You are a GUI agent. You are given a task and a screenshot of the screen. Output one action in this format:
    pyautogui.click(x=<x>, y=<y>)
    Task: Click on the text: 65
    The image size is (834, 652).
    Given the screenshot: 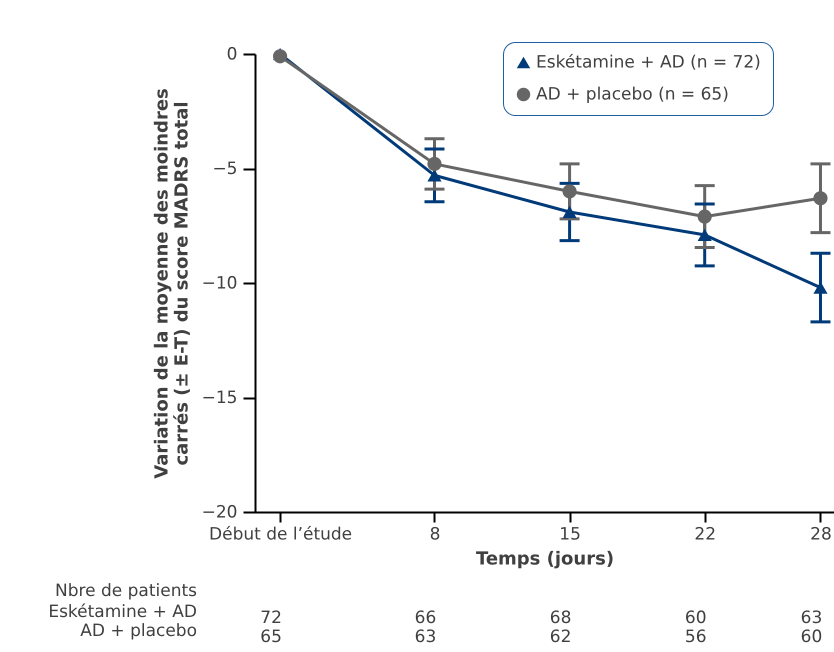 What is the action you would take?
    pyautogui.click(x=271, y=637)
    